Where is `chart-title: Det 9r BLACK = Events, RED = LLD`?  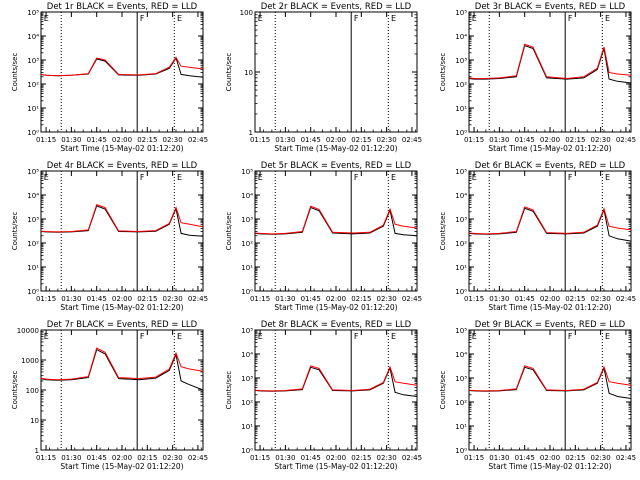 chart-title: Det 9r BLACK = Events, RED = LLD is located at coordinates (550, 325).